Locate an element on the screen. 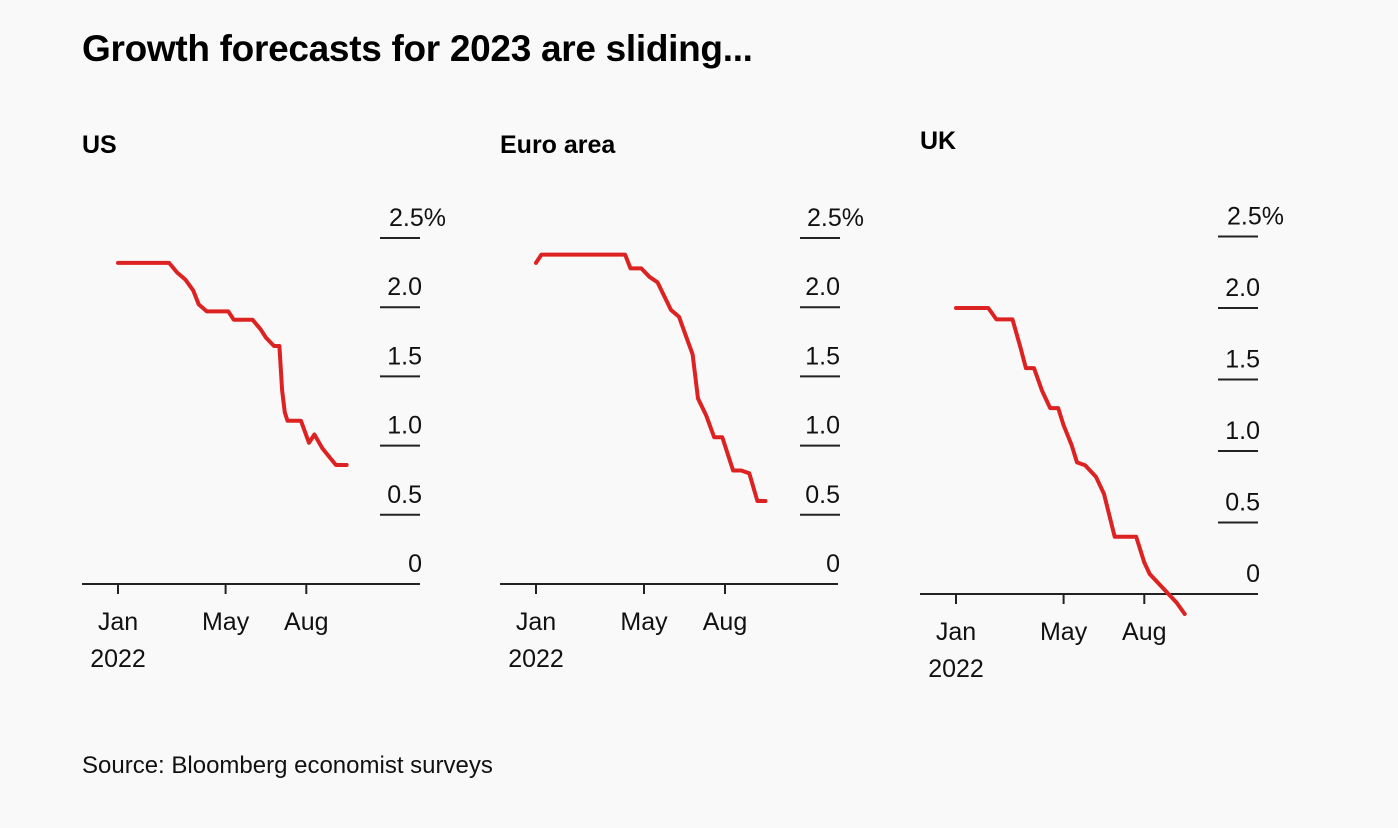  forecast-line-euro-area is located at coordinates (651, 377).